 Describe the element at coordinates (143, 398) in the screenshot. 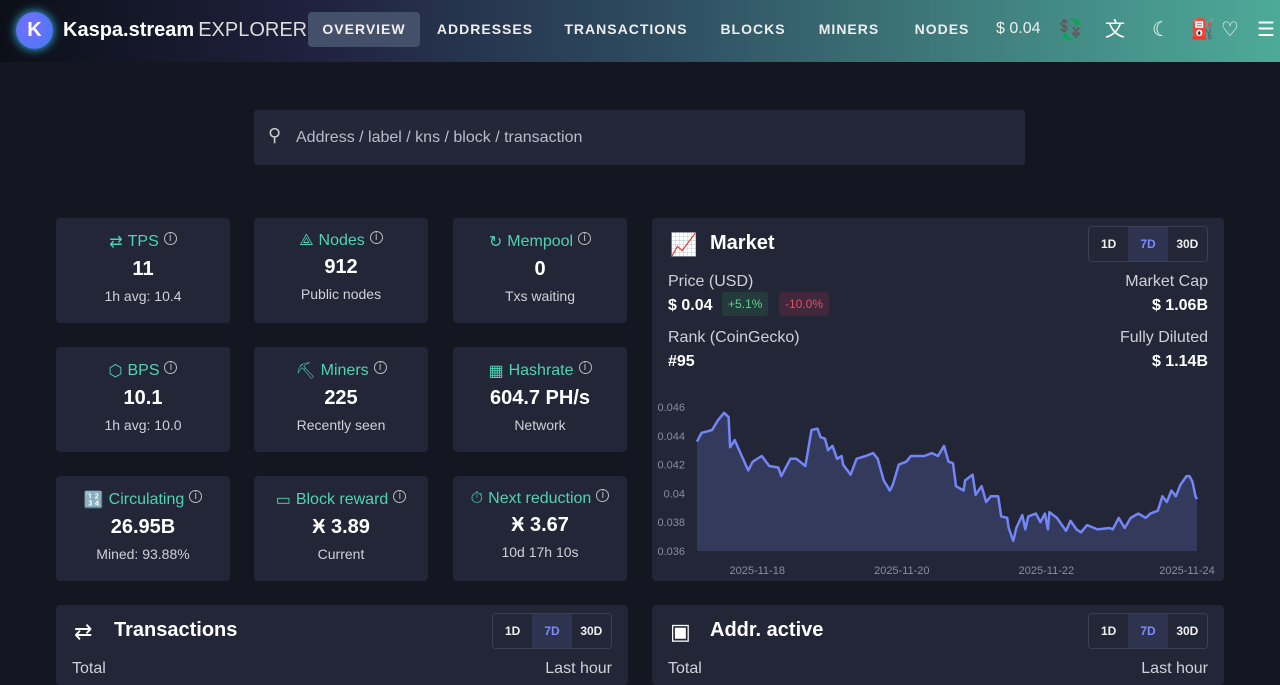

I see `stat-value: 10.1` at that location.